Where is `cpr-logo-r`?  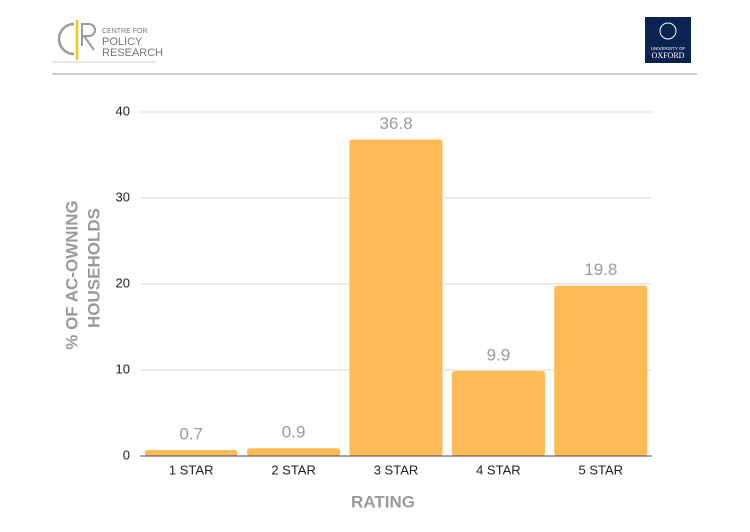 cpr-logo-r is located at coordinates (88, 37).